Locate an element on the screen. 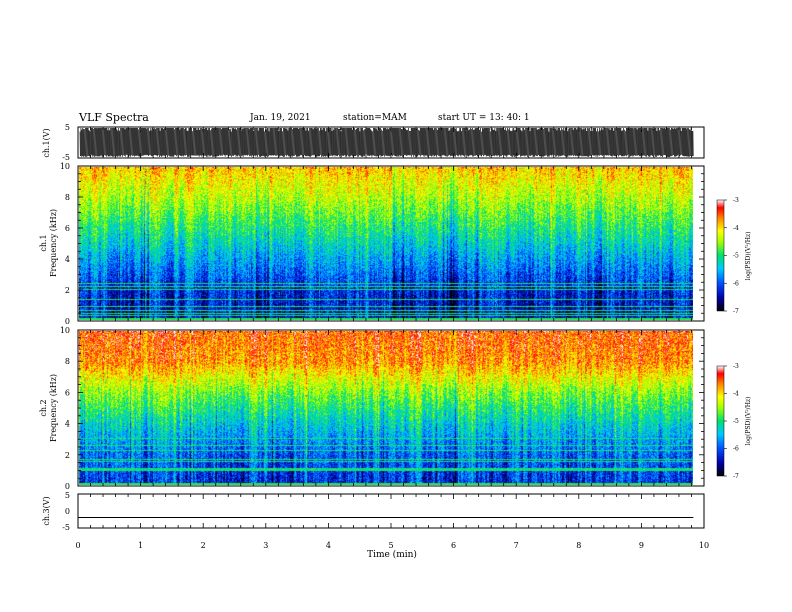  ch1-colorbar-tick-label: -7 is located at coordinates (736, 311).